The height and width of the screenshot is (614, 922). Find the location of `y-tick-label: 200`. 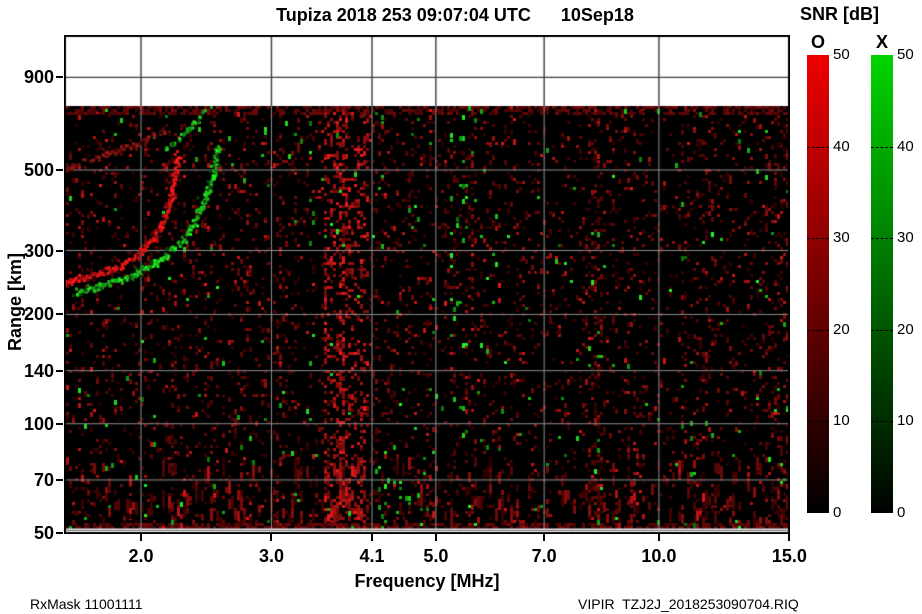

y-tick-label: 200 is located at coordinates (38, 314).